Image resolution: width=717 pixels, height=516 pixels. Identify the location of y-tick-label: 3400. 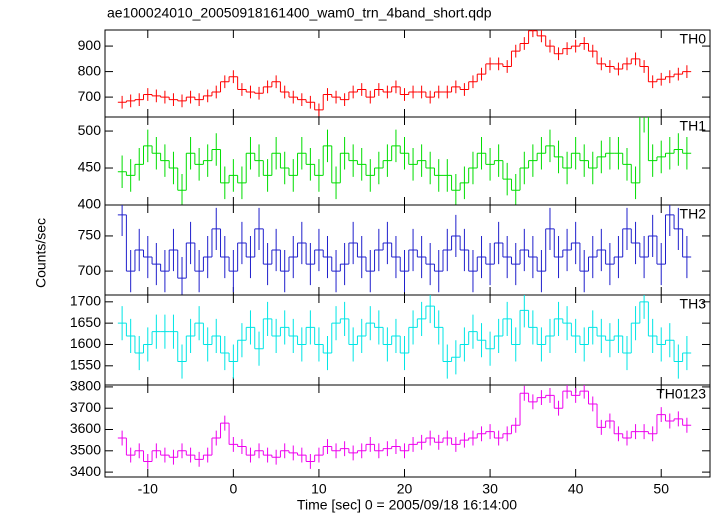
(85, 471).